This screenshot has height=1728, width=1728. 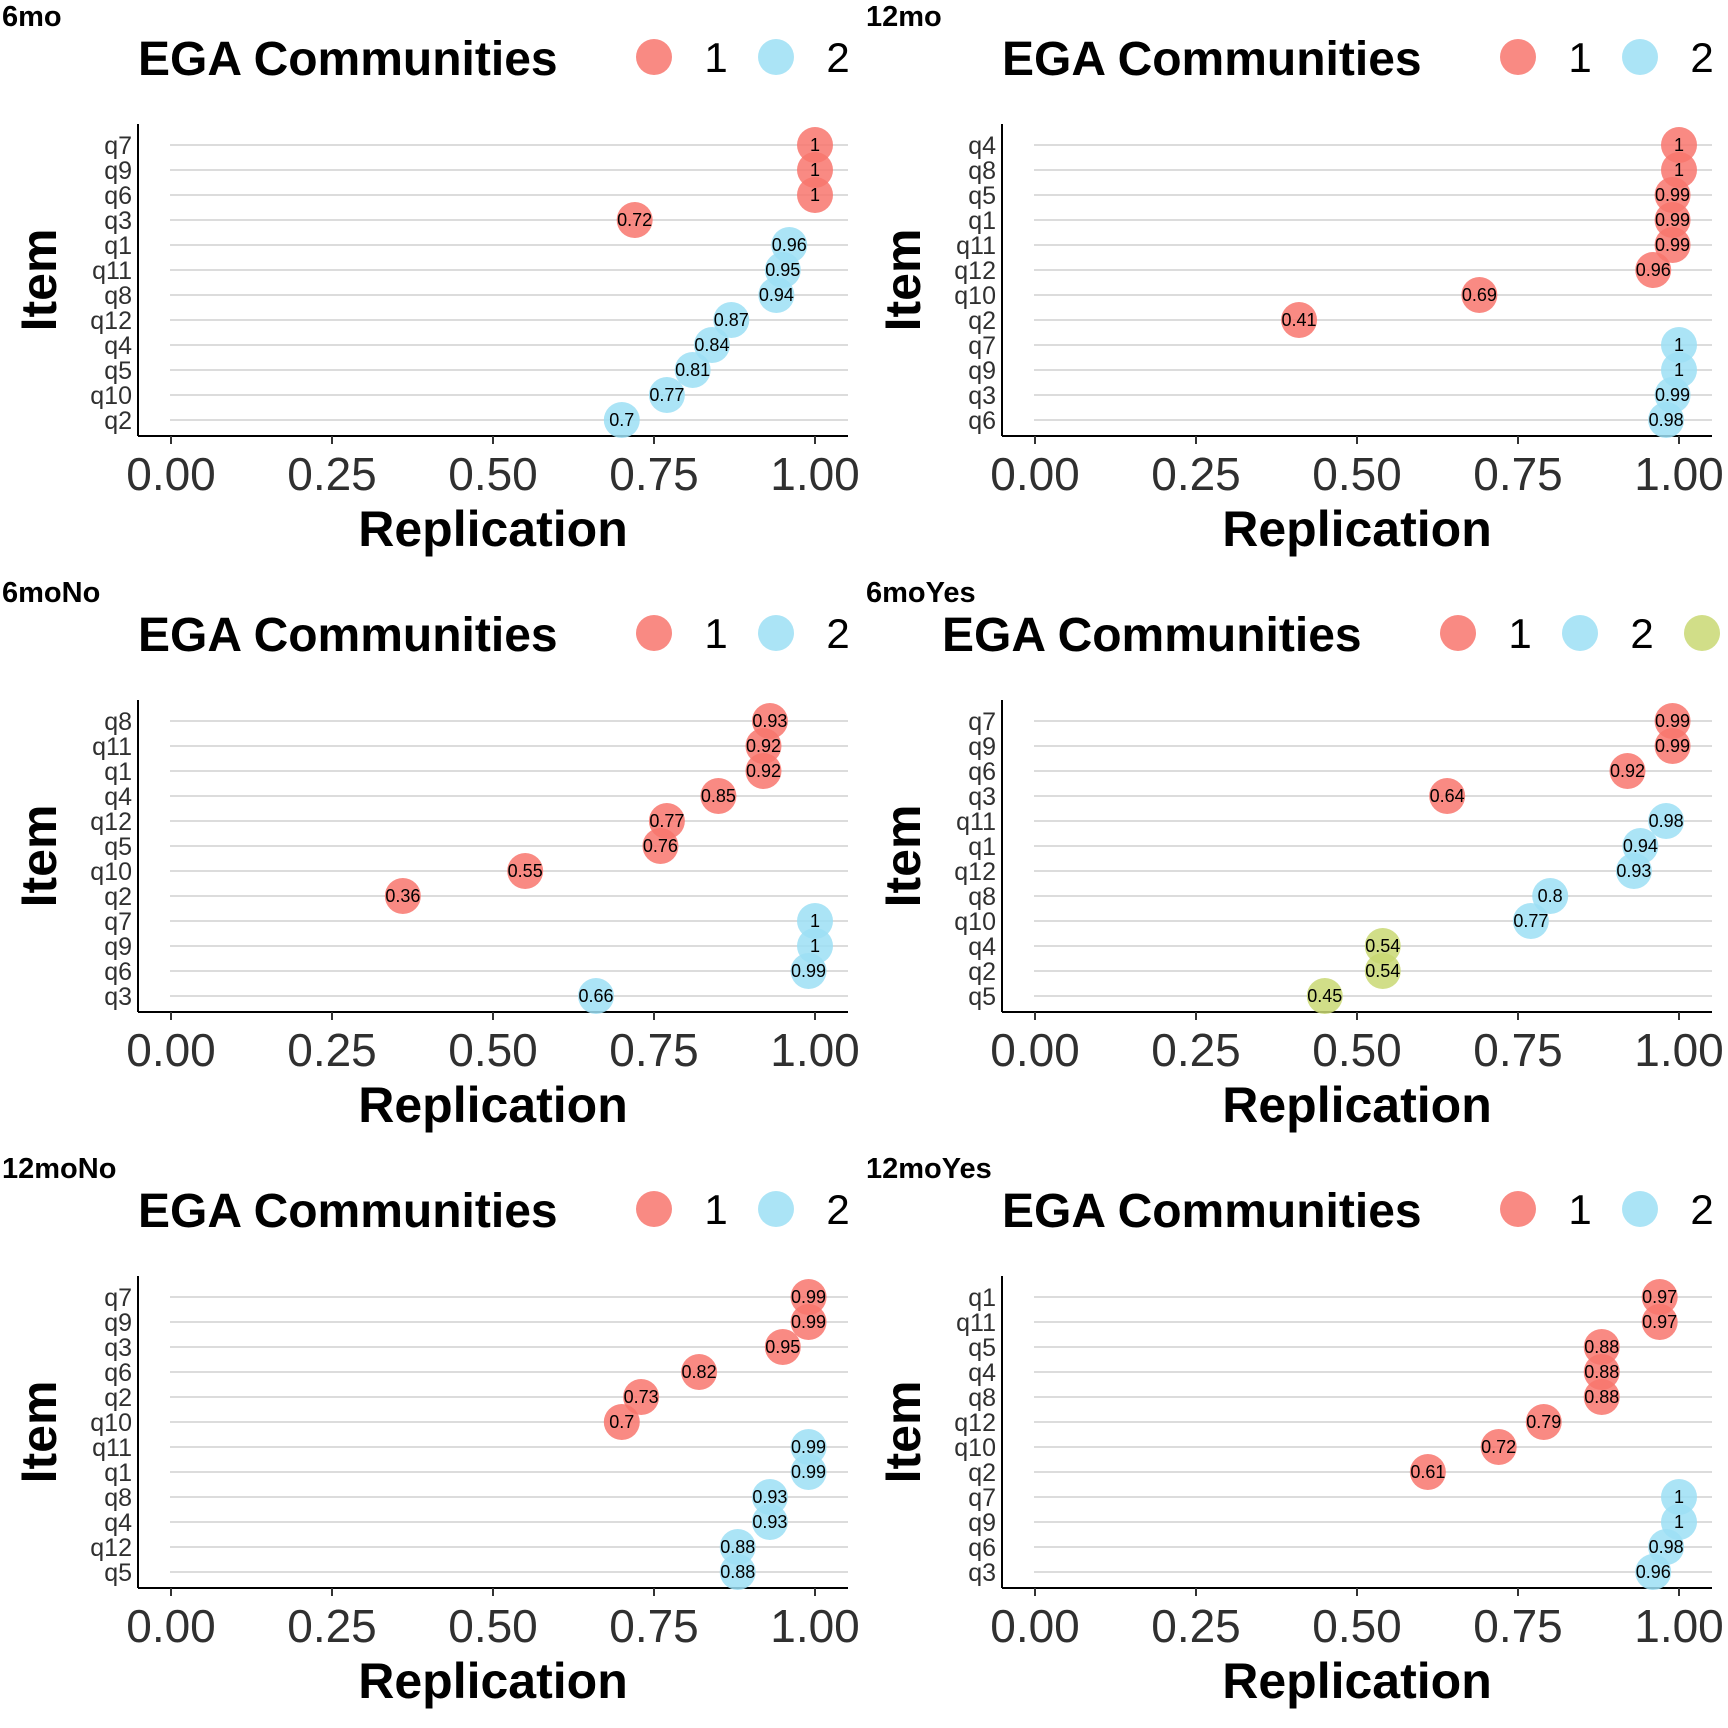 What do you see at coordinates (1324, 996) in the screenshot?
I see `data-point-label: 0.45` at bounding box center [1324, 996].